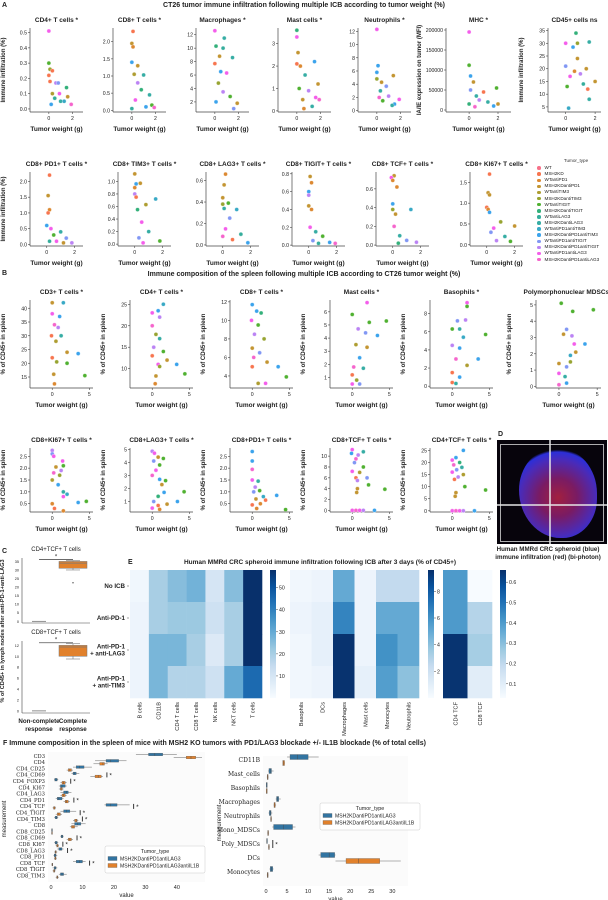  What do you see at coordinates (155, 859) in the screenshot?
I see `legend-box` at bounding box center [155, 859].